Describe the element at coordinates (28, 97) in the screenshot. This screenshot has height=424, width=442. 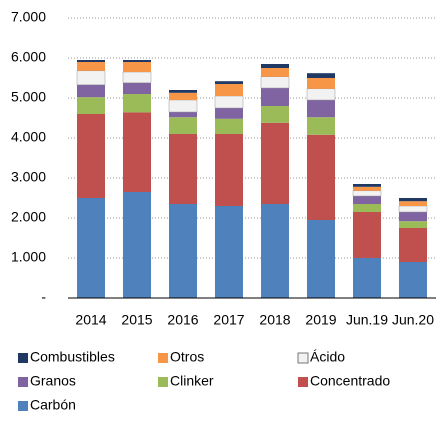
I see `y-tick-label: 5.000` at that location.